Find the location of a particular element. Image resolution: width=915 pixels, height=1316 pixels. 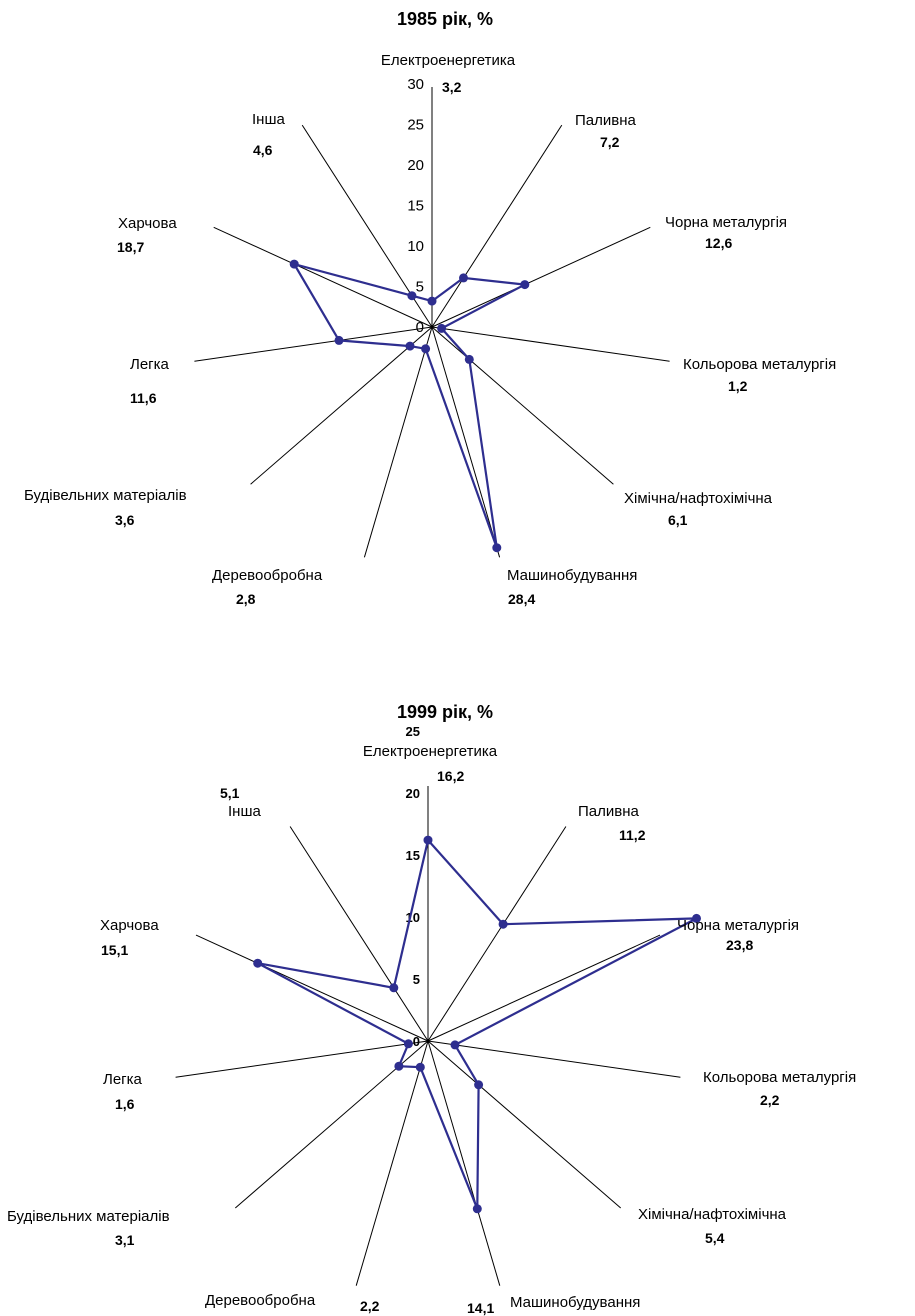

spoke-chorna-metalurhiia is located at coordinates (544, 988).